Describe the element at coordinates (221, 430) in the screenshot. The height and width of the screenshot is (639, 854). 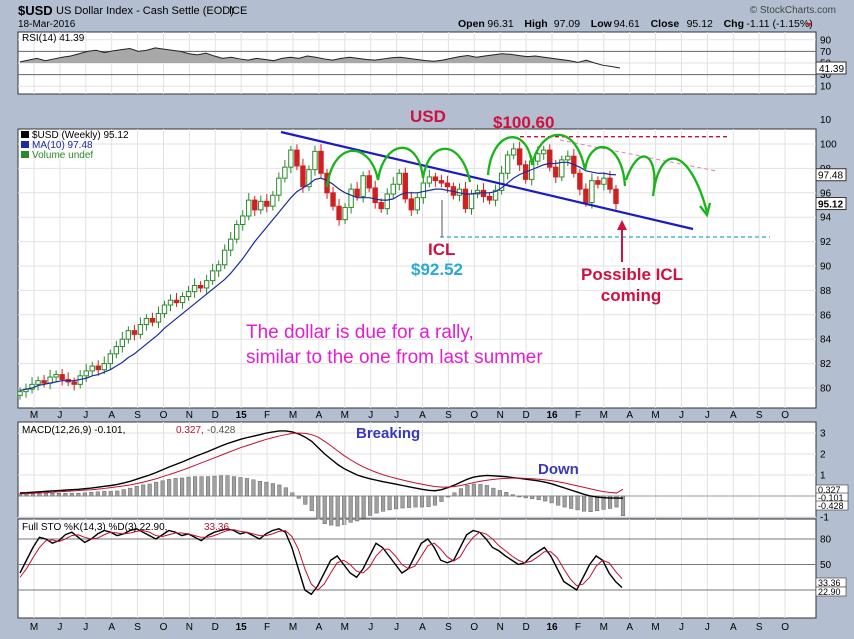
I see `macd-hist-label: -0.428` at that location.